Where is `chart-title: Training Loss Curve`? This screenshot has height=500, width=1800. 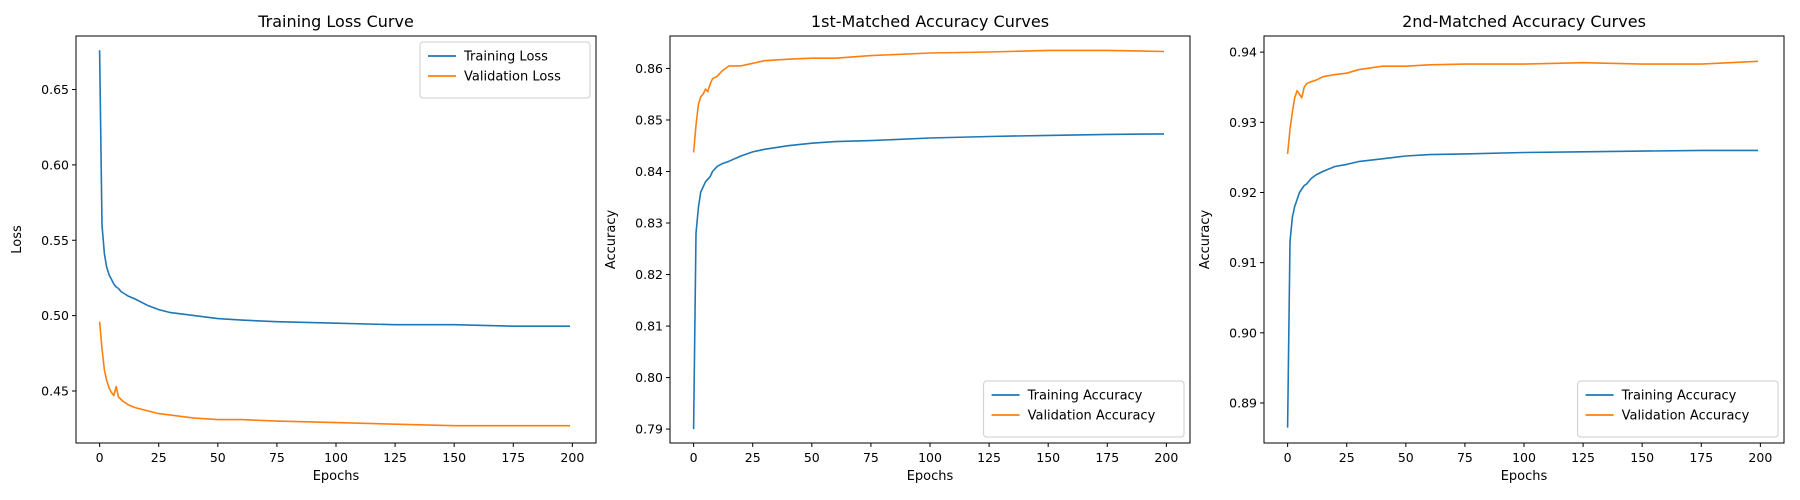 chart-title: Training Loss Curve is located at coordinates (335, 21).